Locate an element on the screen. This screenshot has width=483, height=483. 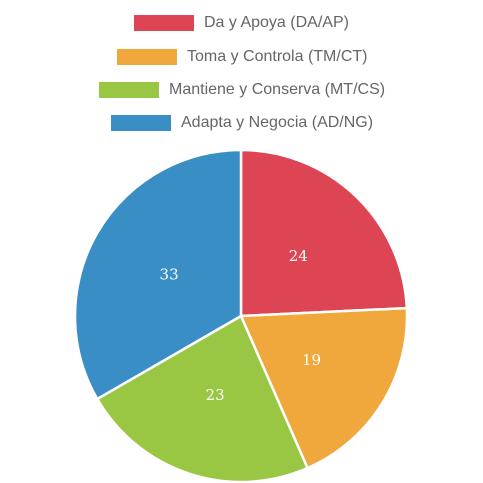
legend-item: Mantiene y Conserva (MT/CS) is located at coordinates (242, 90).